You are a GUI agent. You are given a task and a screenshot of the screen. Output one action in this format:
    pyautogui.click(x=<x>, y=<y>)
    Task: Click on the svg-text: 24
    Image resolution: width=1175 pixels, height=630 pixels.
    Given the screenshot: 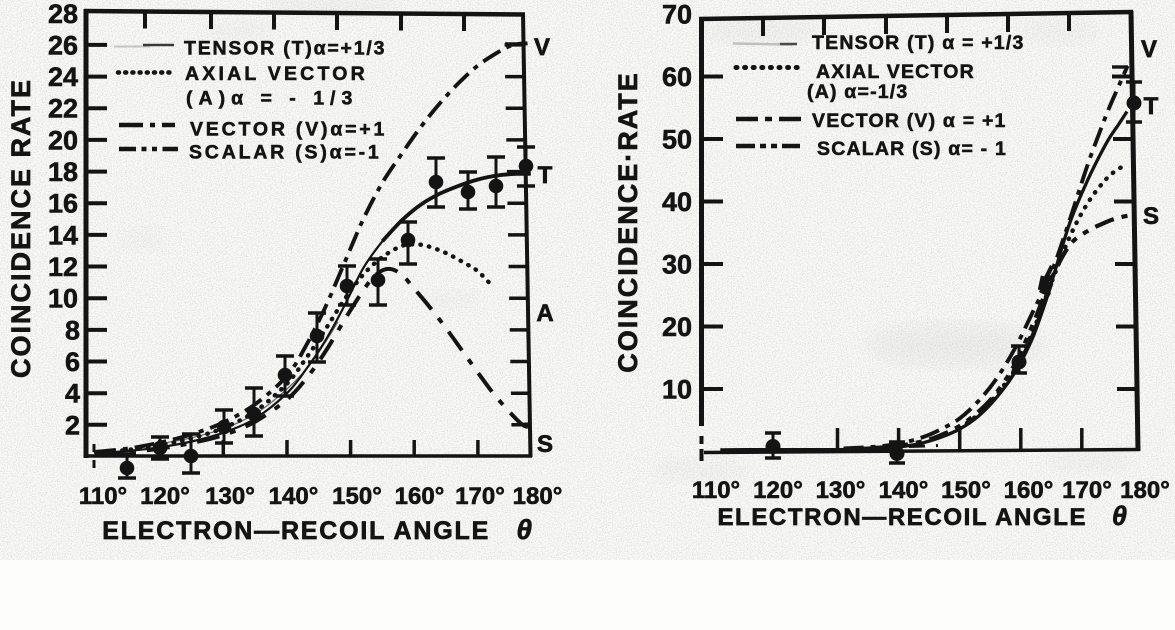 What is the action you would take?
    pyautogui.click(x=63, y=77)
    